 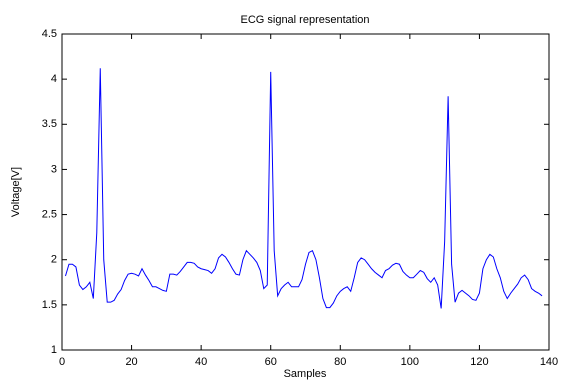 What do you see at coordinates (16, 192) in the screenshot?
I see `y-axis-label: Voltage[V]` at bounding box center [16, 192].